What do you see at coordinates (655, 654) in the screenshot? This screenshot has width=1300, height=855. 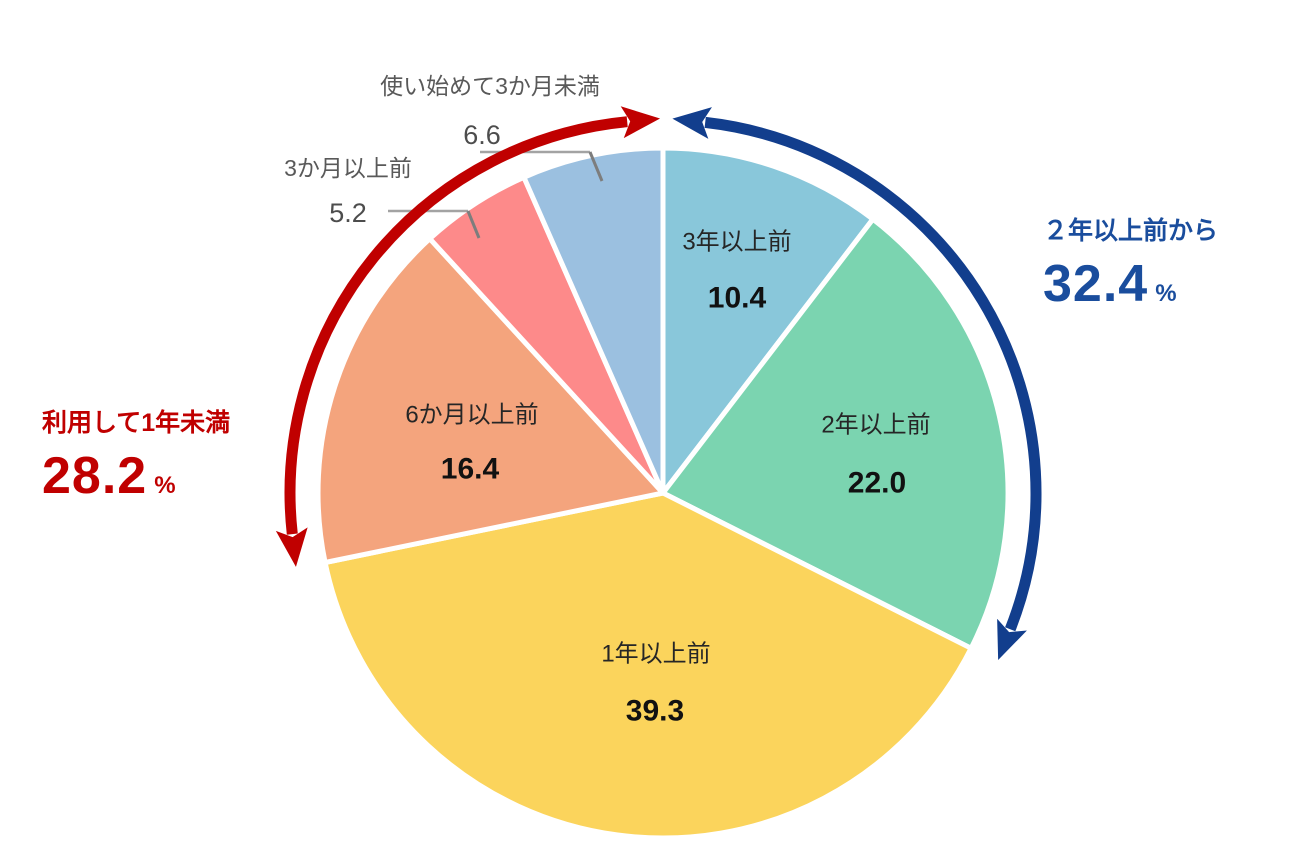 I see `slice-label-2: 1年以上前` at bounding box center [655, 654].